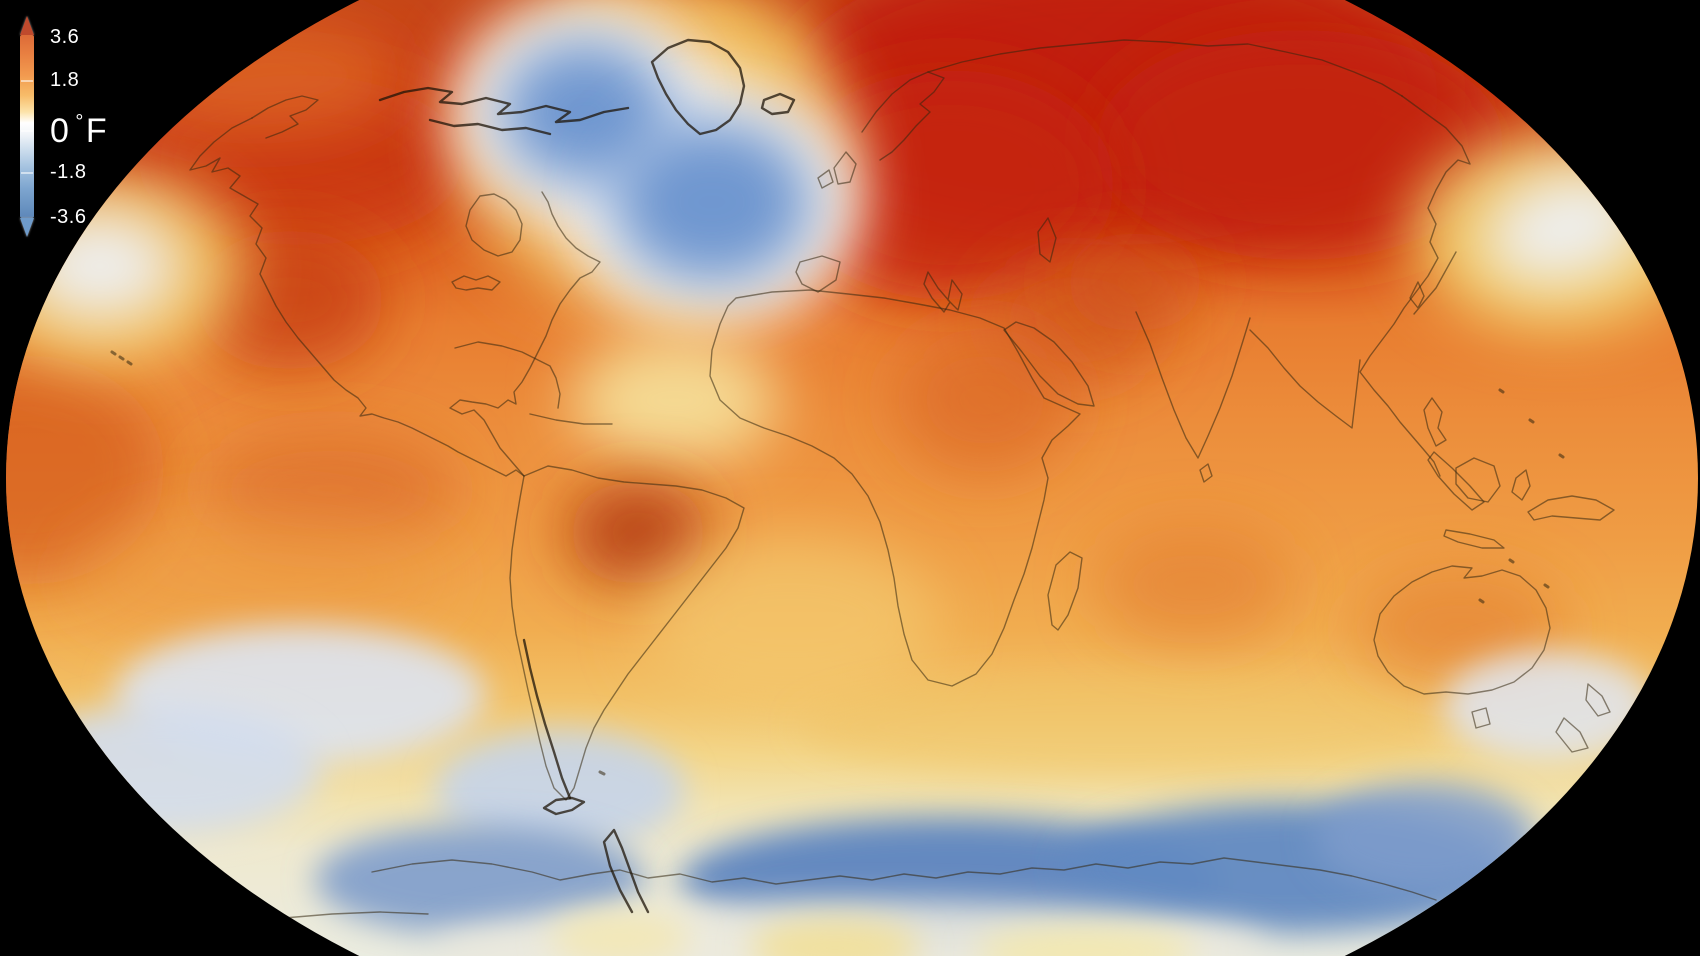  I want to click on coastline-italy-greece, so click(943, 292).